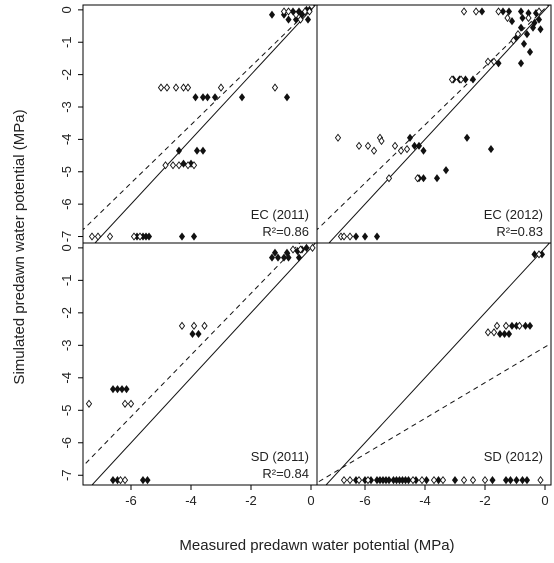 Image resolution: width=554 pixels, height=563 pixels. I want to click on x-tick-label-right: -2, so click(485, 500).